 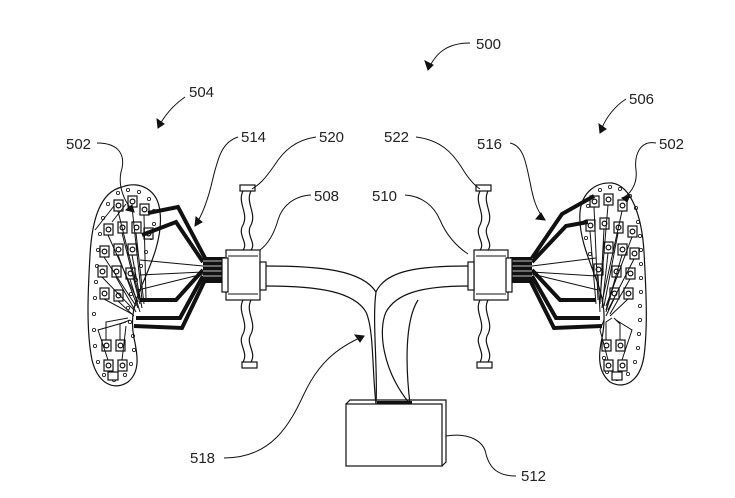 What do you see at coordinates (170, 267) in the screenshot?
I see `left-insole-bundle` at bounding box center [170, 267].